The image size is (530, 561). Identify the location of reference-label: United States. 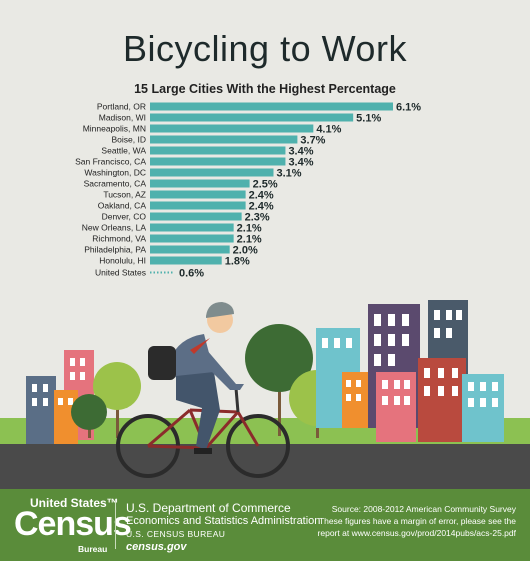
(120, 273).